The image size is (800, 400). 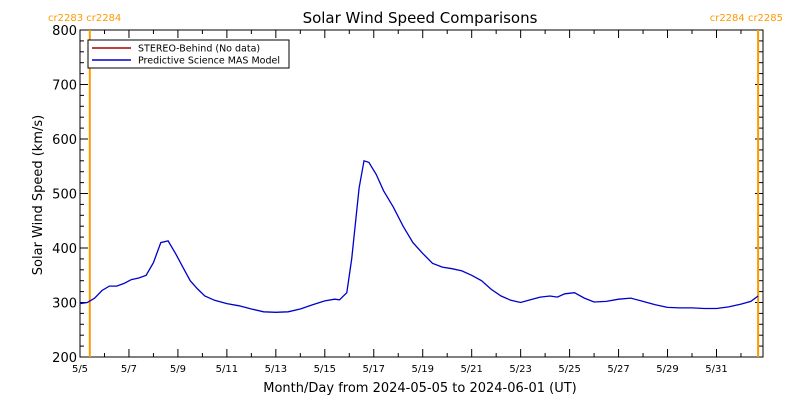 What do you see at coordinates (520, 369) in the screenshot?
I see `x-tick-label: 5/23` at bounding box center [520, 369].